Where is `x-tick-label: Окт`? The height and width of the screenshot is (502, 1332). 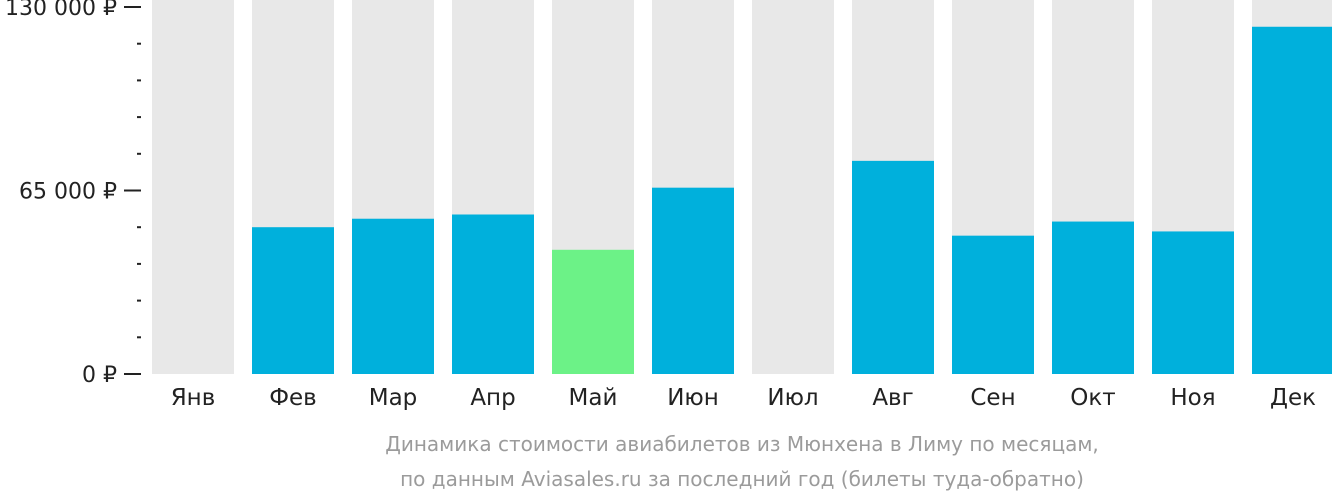
x-tick-label: Окт is located at coordinates (1092, 398).